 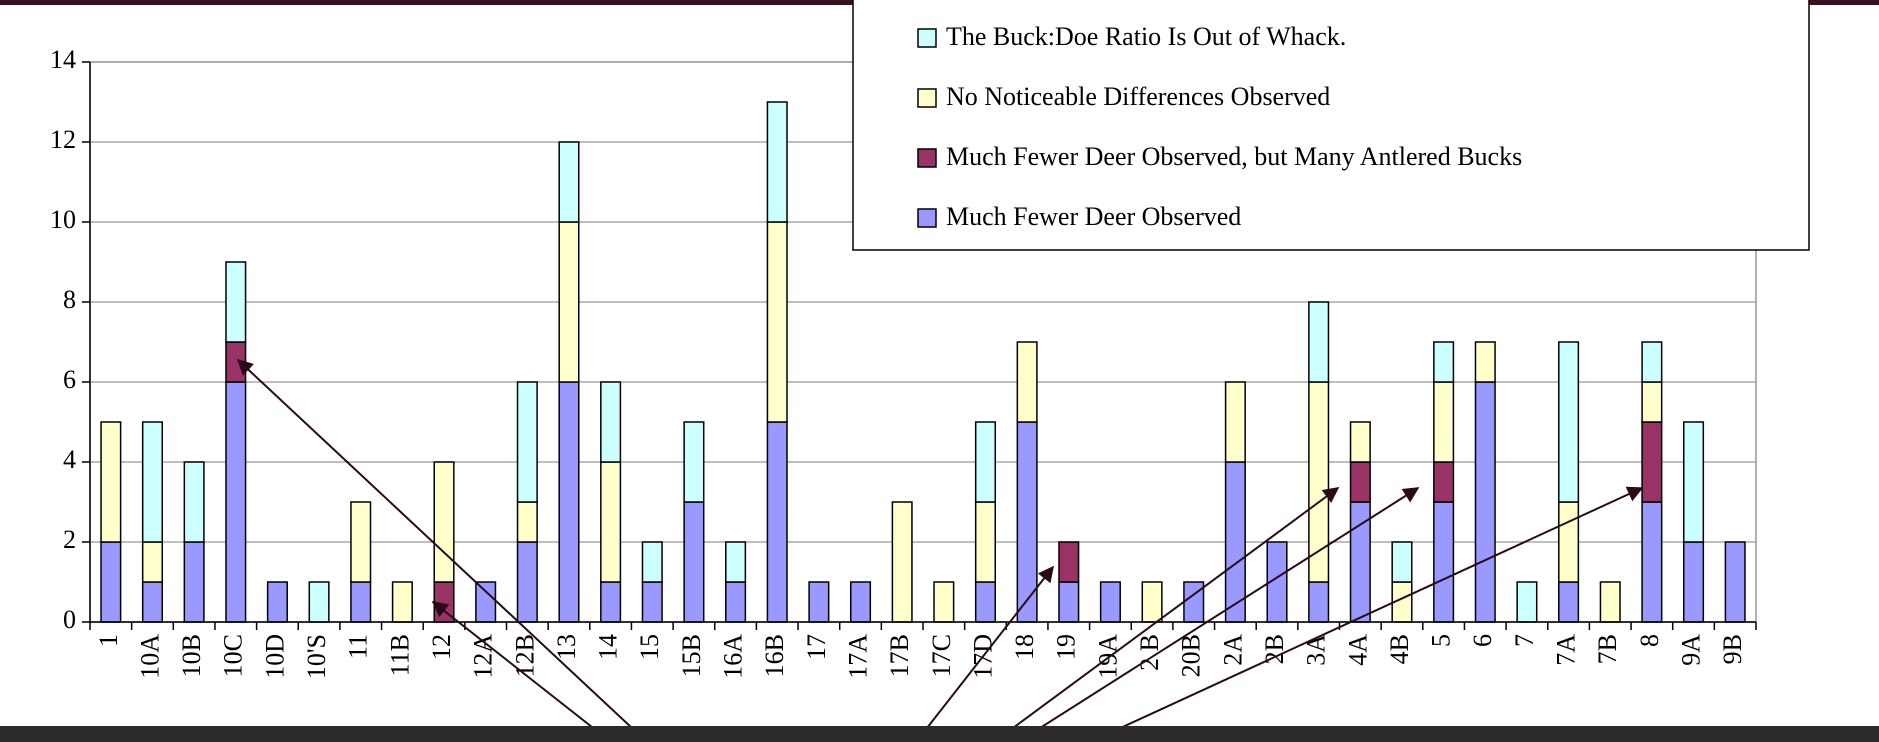 I want to click on x-tick-label: 7B, so click(x=1607, y=649).